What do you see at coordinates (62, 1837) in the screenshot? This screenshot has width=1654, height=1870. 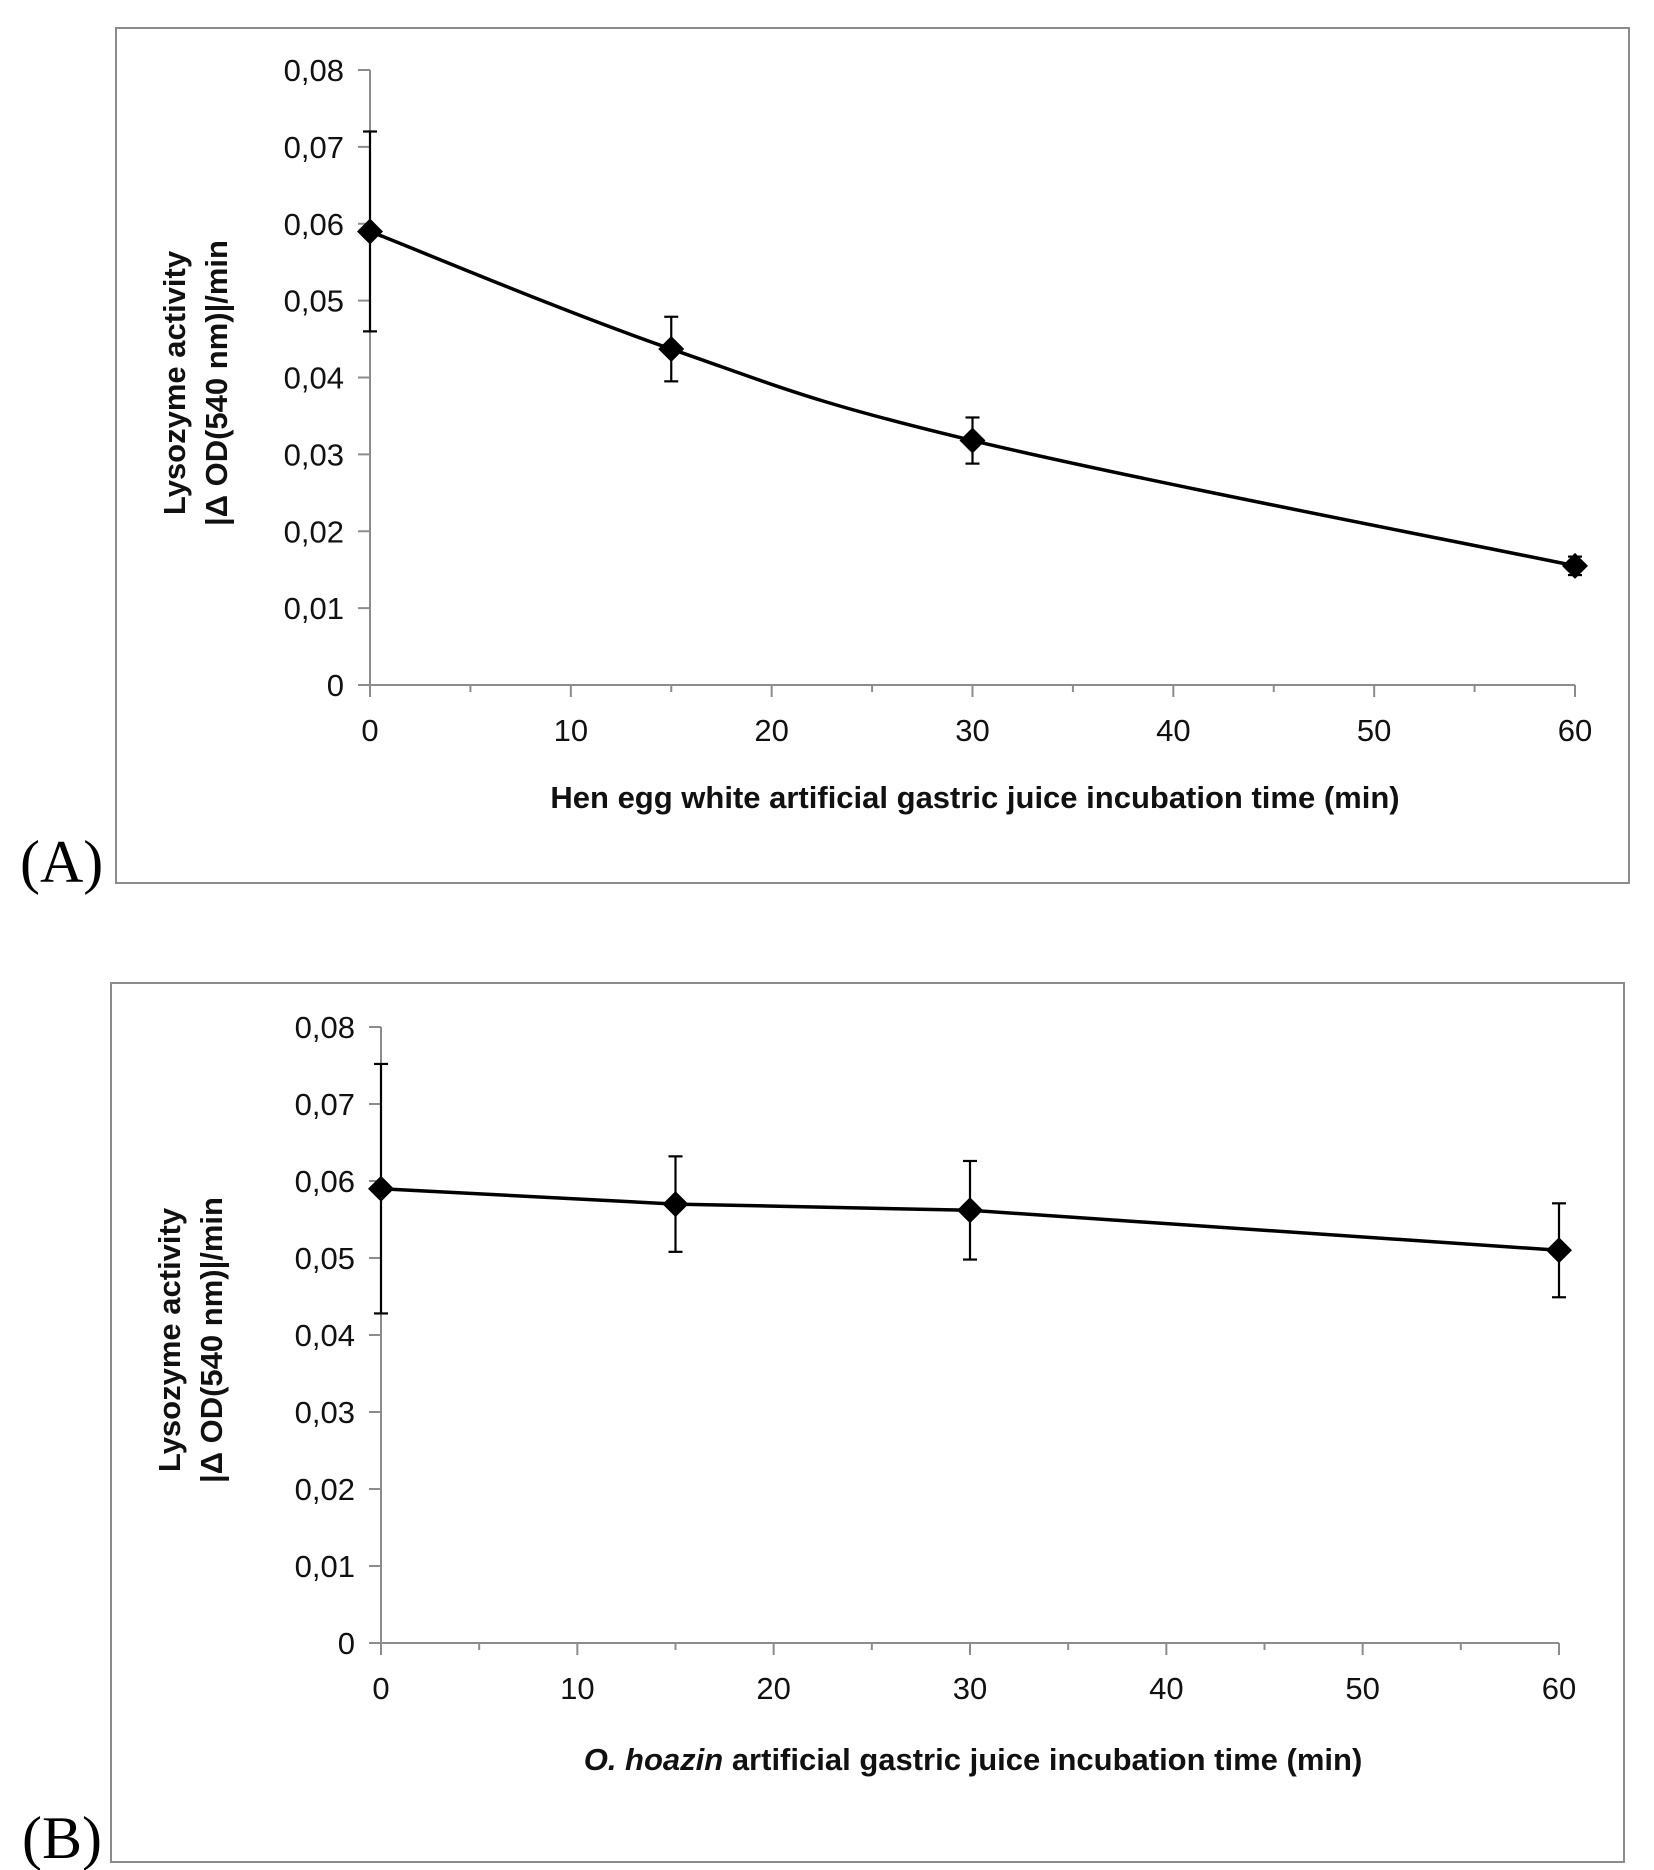 I see `panel-b-label: (B)` at bounding box center [62, 1837].